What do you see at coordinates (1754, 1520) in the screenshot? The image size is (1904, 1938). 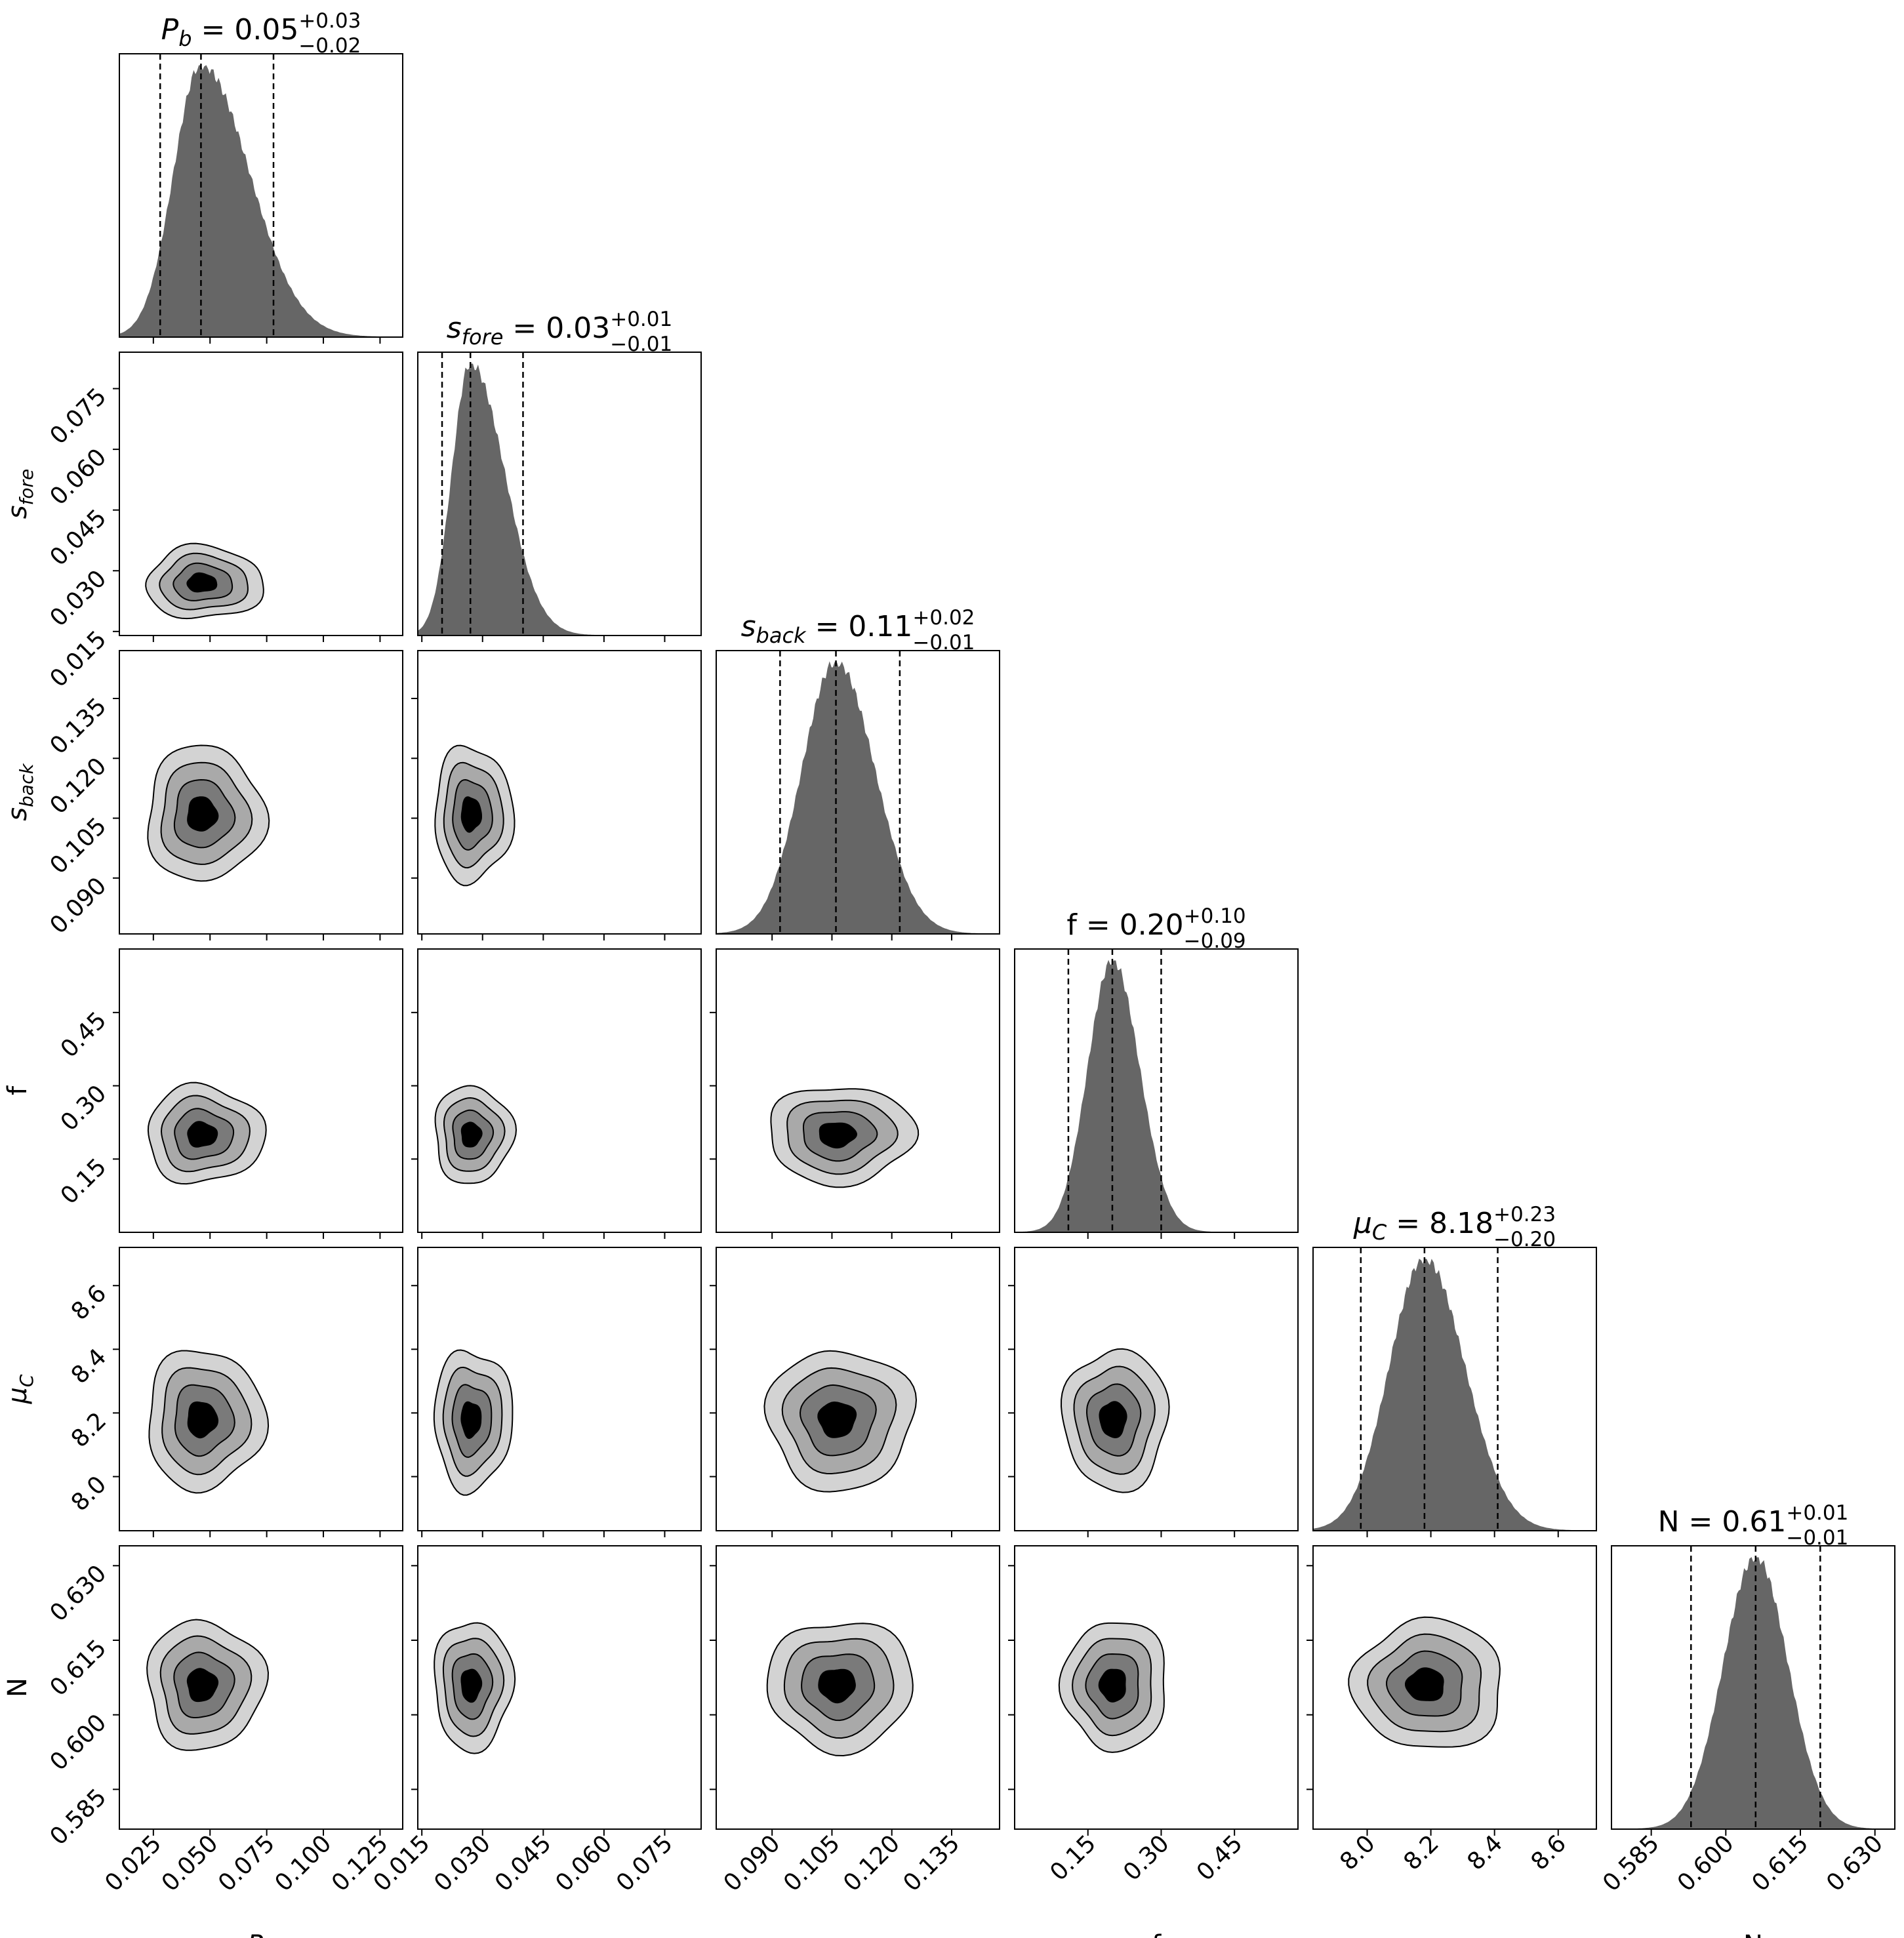 I see `histogram-title-N: N = 0.61+0.01` at bounding box center [1754, 1520].